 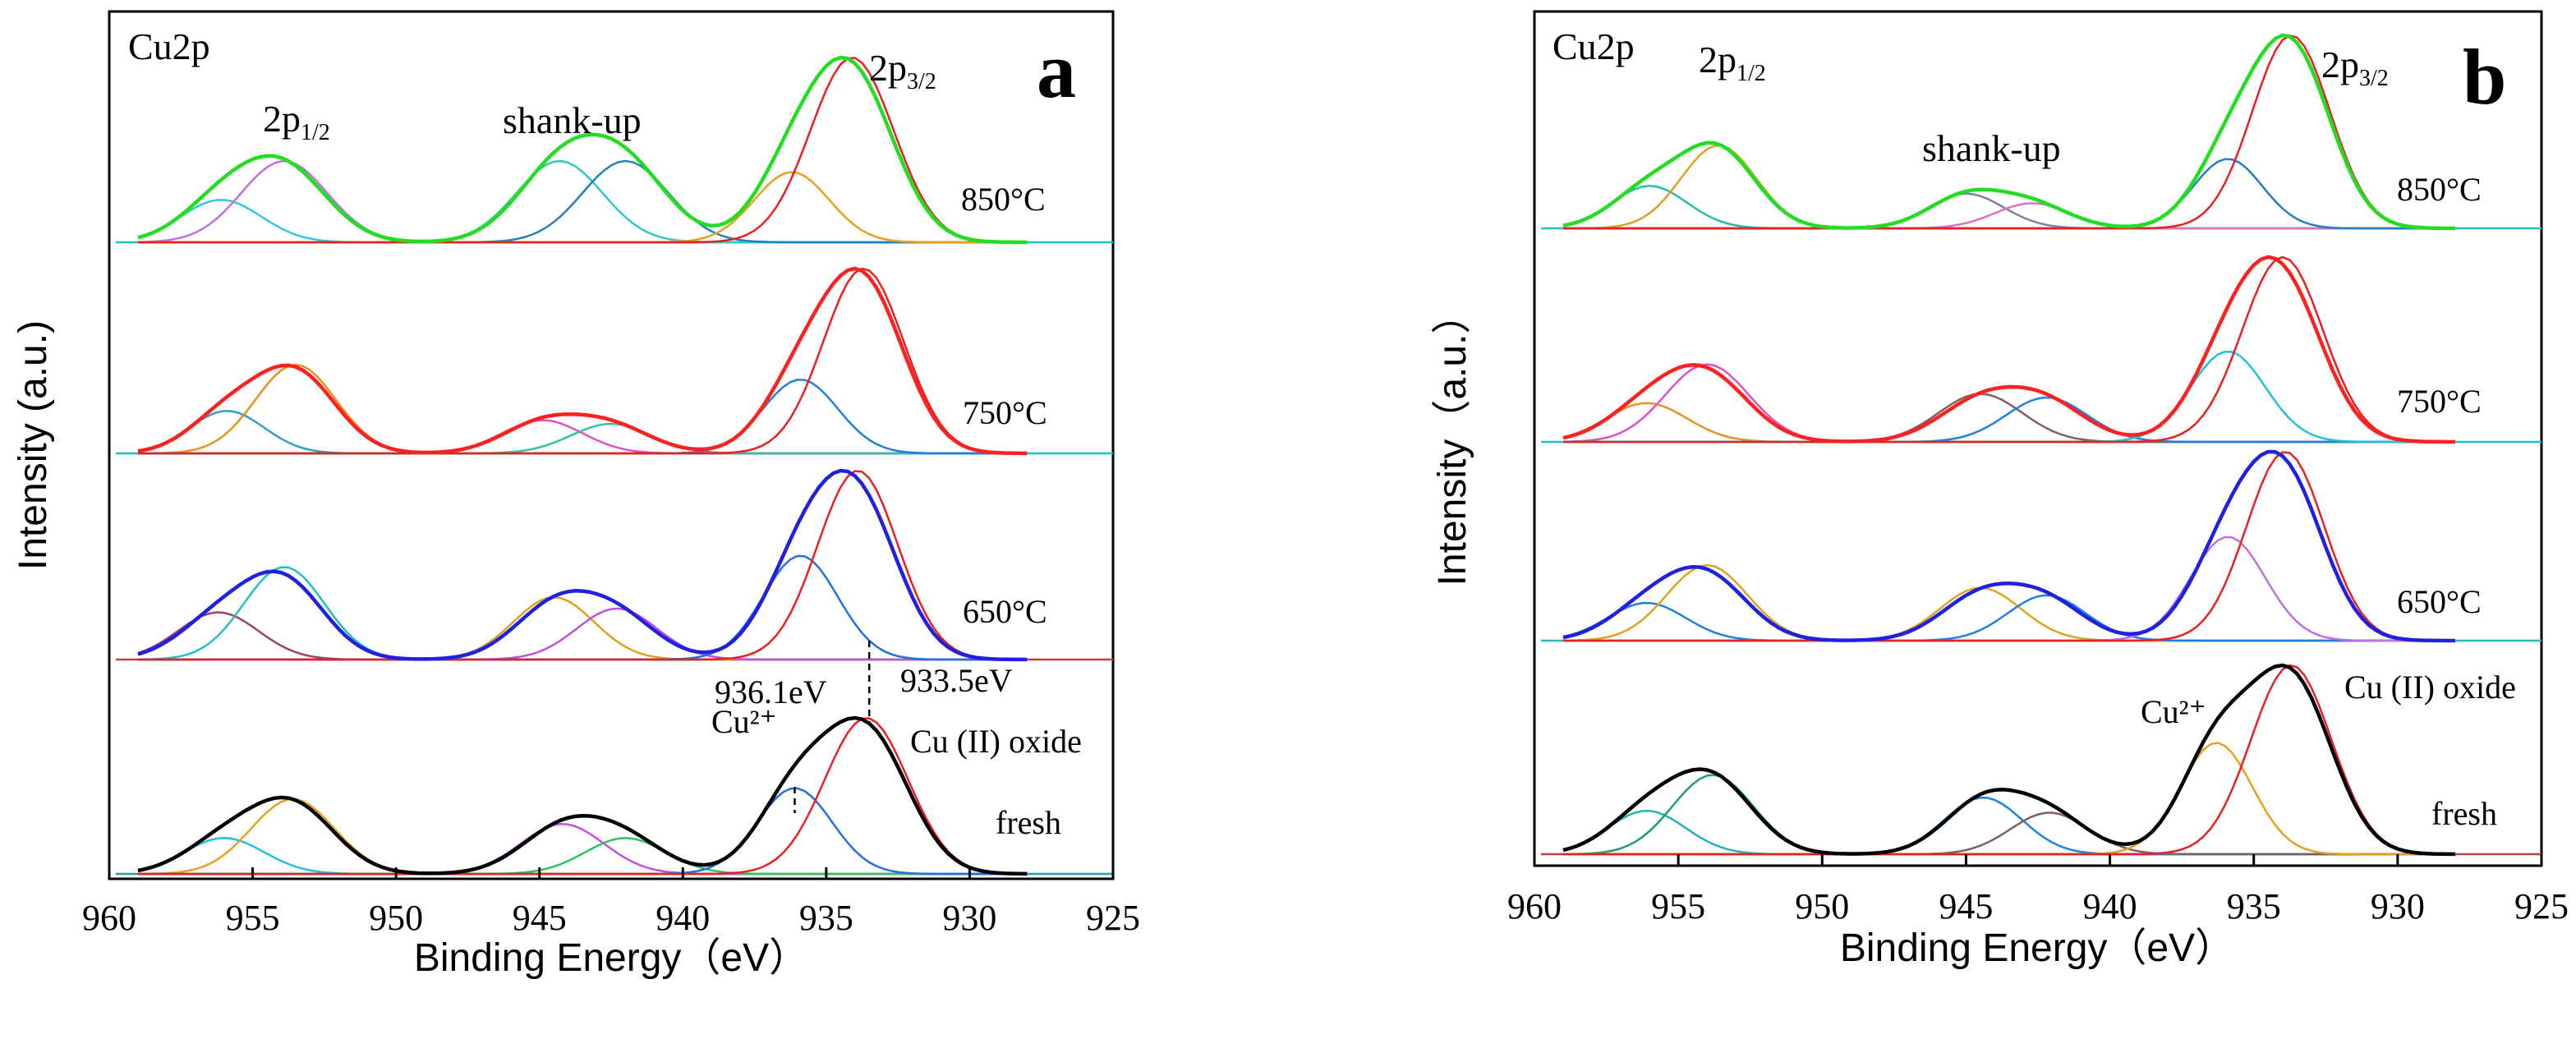 What do you see at coordinates (2038, 890) in the screenshot?
I see `panel-b-x-ticks: 960 955 950 945 940 935 930 925` at bounding box center [2038, 890].